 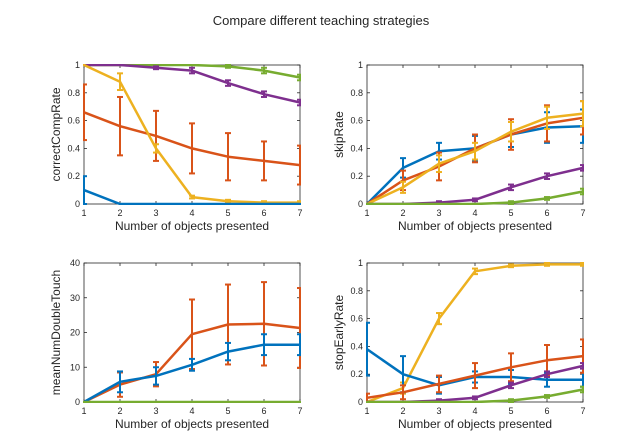 What do you see at coordinates (56, 332) in the screenshot?
I see `y-axis-label: meanNumDoubleTouch` at bounding box center [56, 332].